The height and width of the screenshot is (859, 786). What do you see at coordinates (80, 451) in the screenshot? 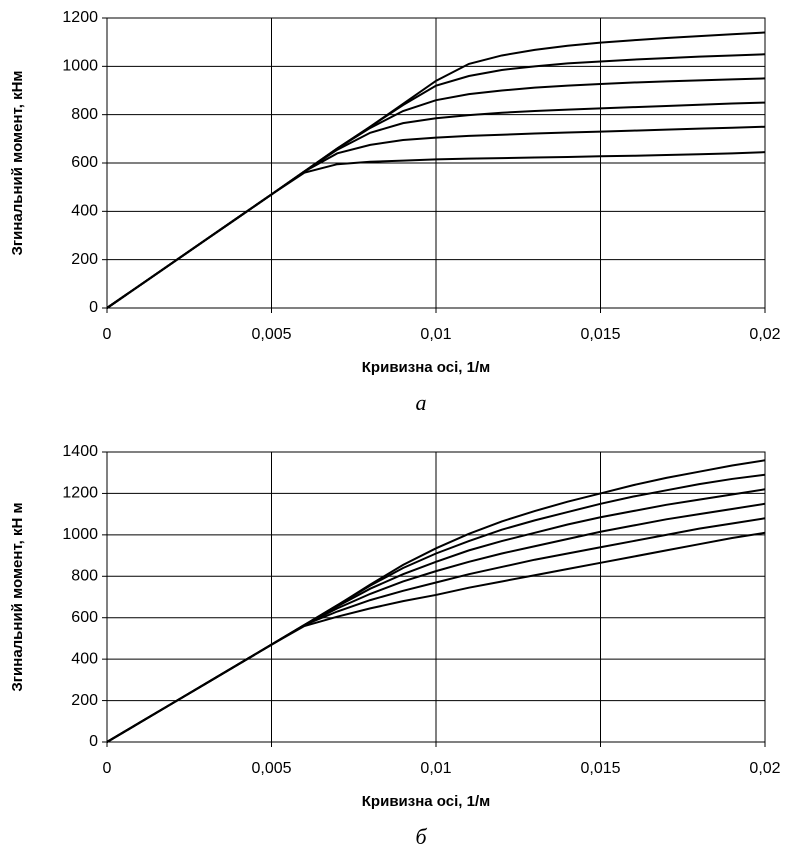
I see `y-tick-label: 1400` at bounding box center [80, 451].